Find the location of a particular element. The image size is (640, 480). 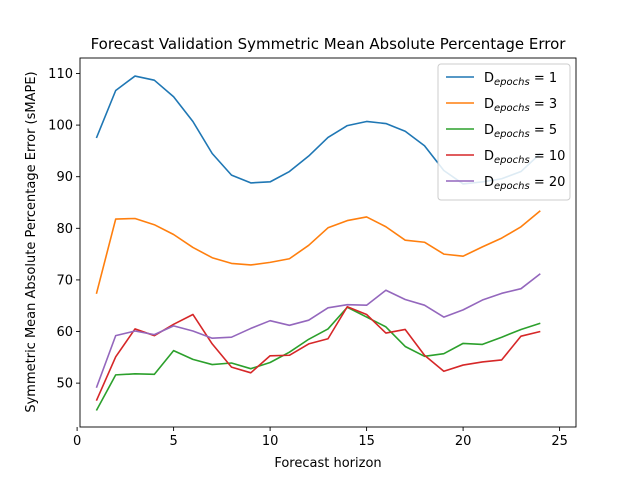

x-tick-label: 10 is located at coordinates (270, 441).